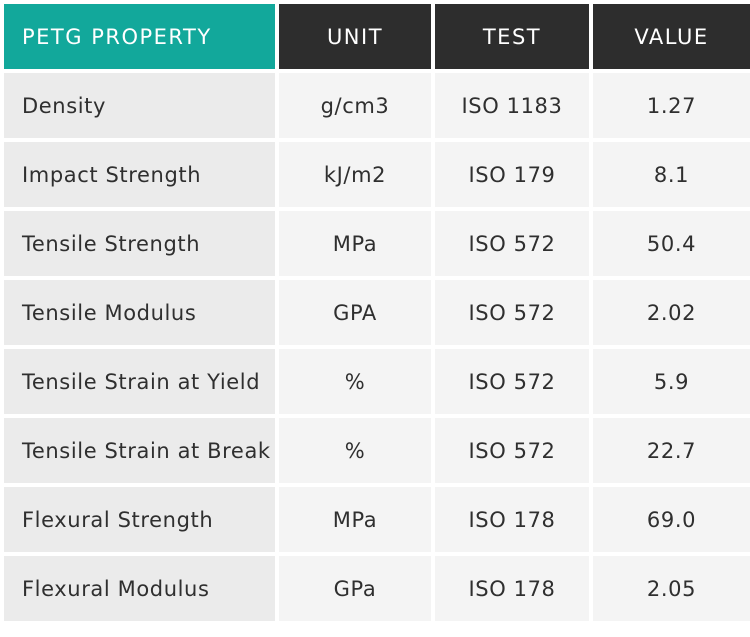  I want to click on table-cell-property: Flexural Modulus, so click(139, 588).